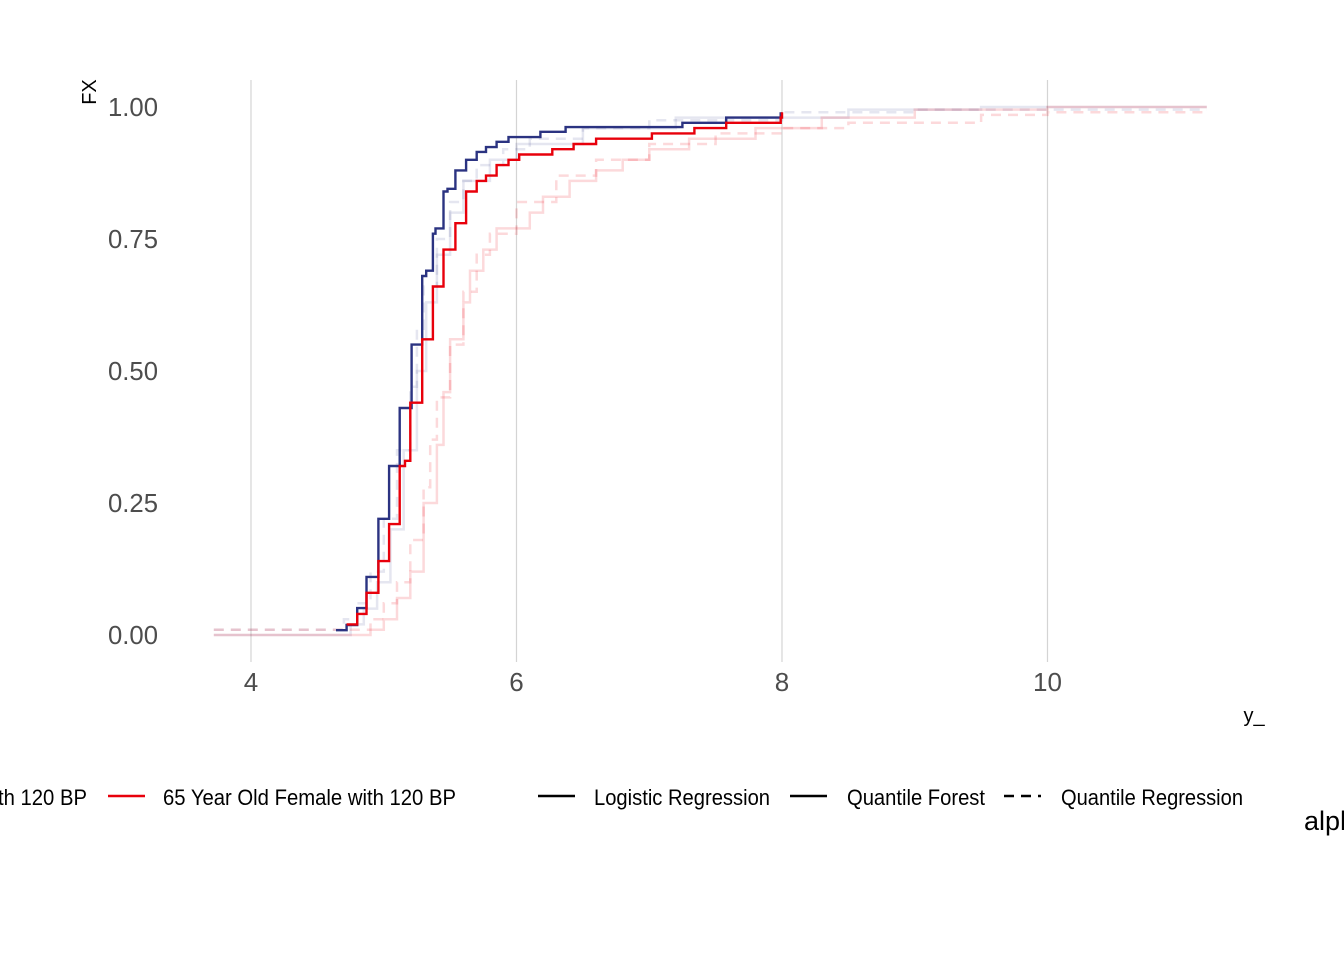  I want to click on y-tick-label: 0.50, so click(133, 371).